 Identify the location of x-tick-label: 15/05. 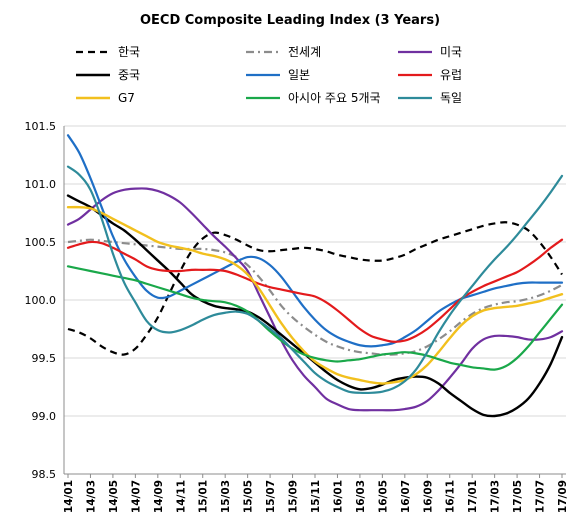
(249, 496).